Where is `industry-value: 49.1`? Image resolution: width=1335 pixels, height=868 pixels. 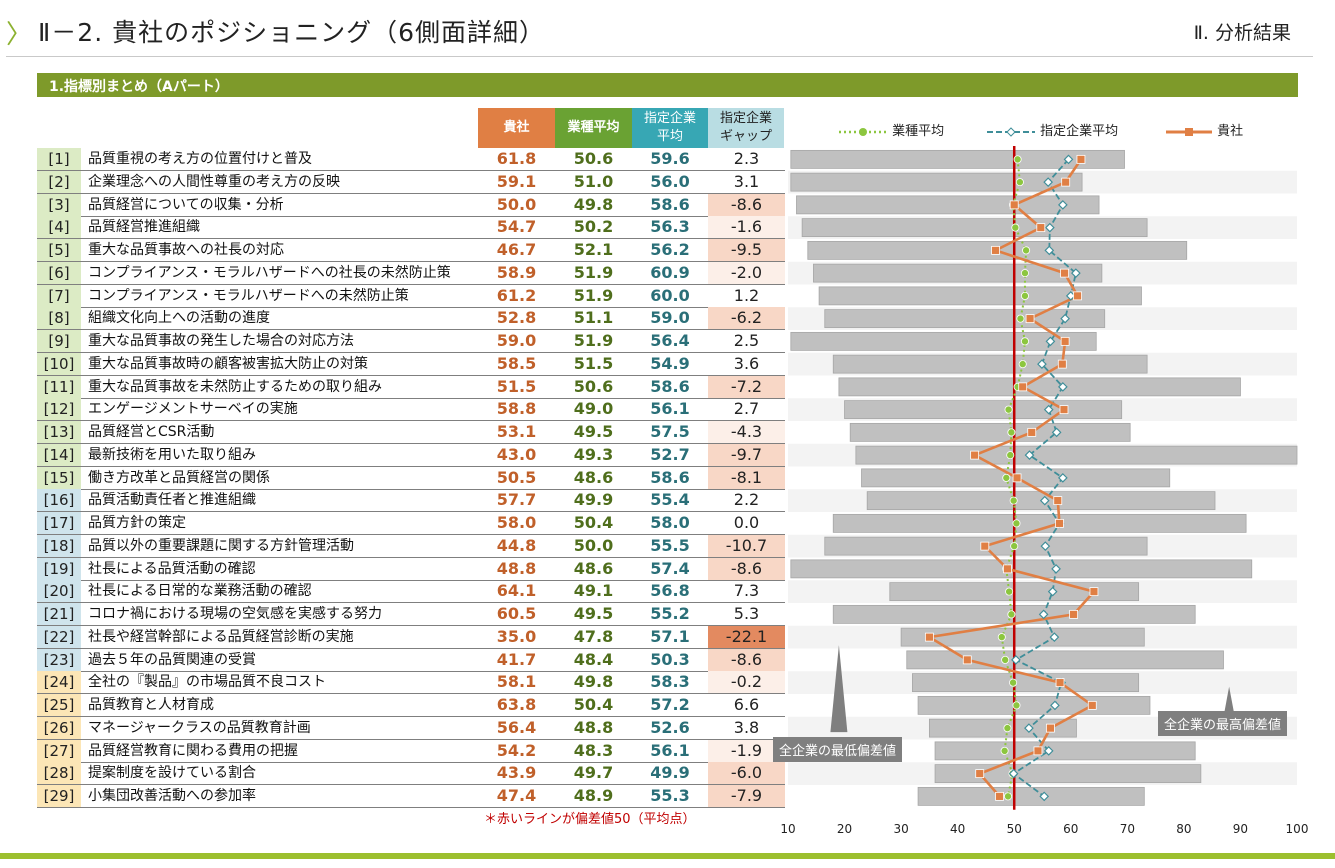 industry-value: 49.1 is located at coordinates (593, 591).